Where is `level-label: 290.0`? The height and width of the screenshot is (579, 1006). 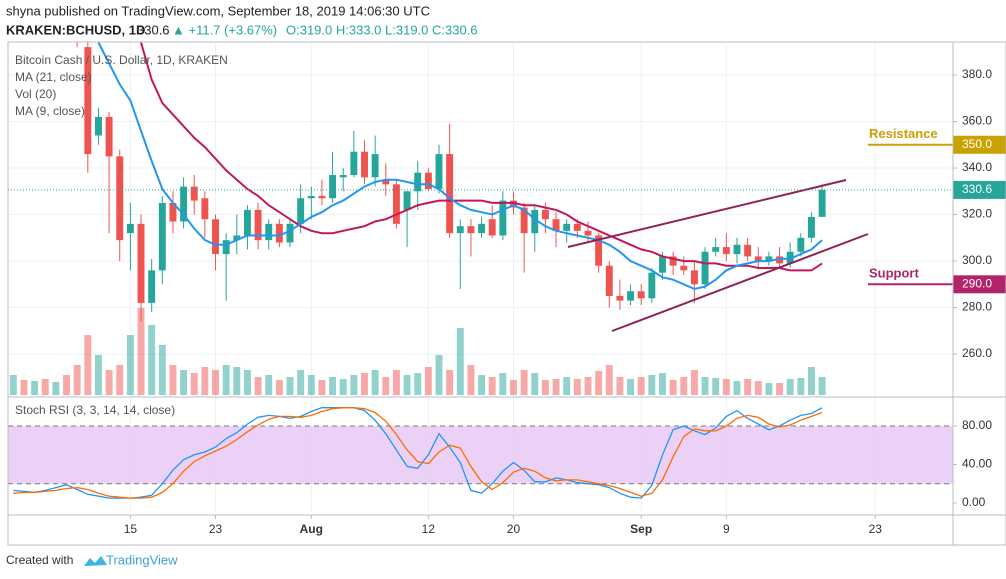 level-label: 290.0 is located at coordinates (977, 283).